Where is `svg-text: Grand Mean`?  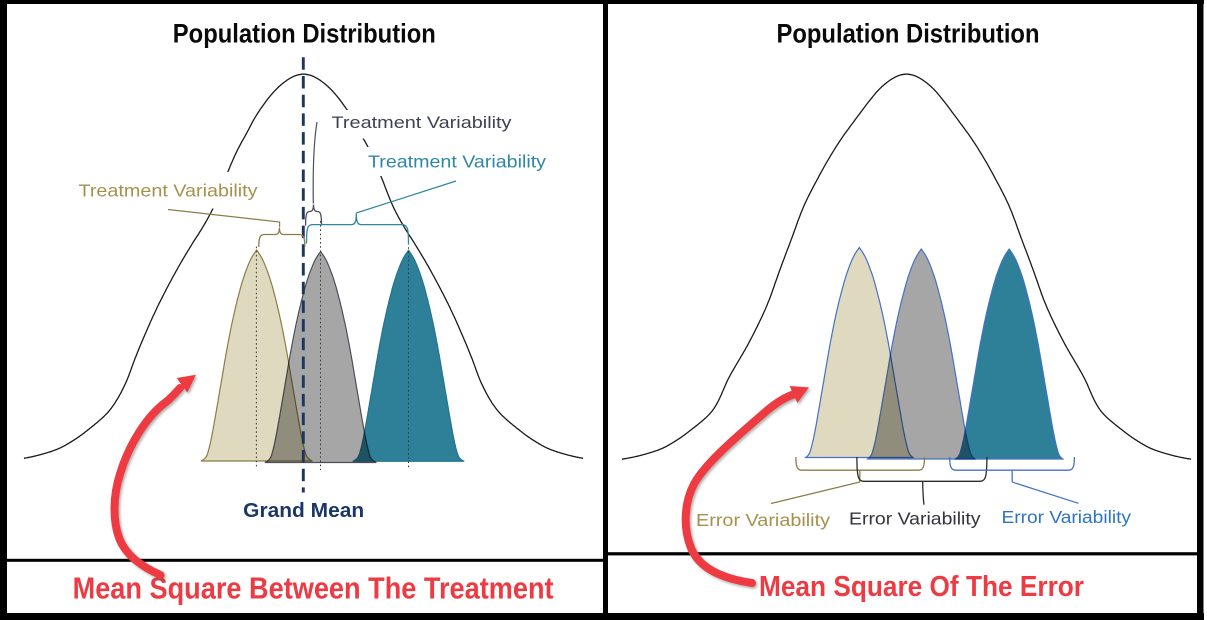
svg-text: Grand Mean is located at coordinates (303, 511).